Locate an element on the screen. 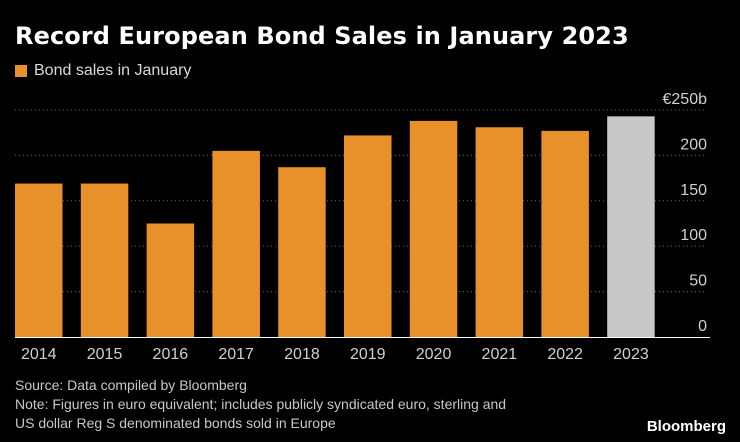 The image size is (740, 442). y-tick-label: 0 is located at coordinates (702, 326).